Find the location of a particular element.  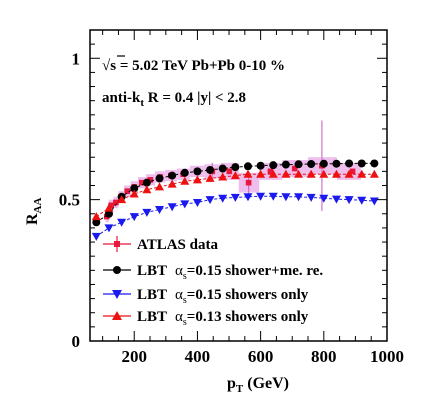

annotation-energy-text: = 5.02 TeV Pb+Pb 0-10 % is located at coordinates (200, 66).